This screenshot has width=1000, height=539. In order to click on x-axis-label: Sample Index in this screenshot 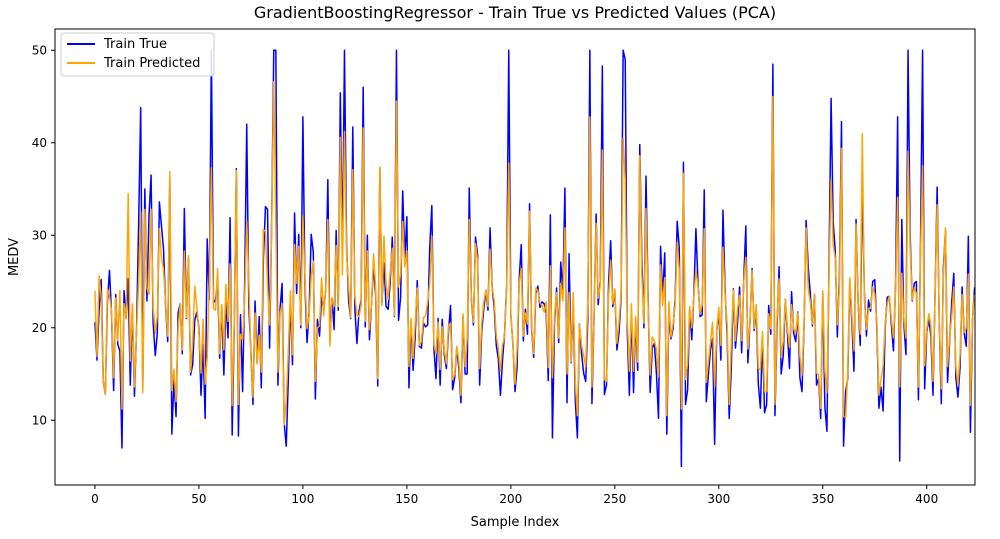, I will do `click(515, 522)`.